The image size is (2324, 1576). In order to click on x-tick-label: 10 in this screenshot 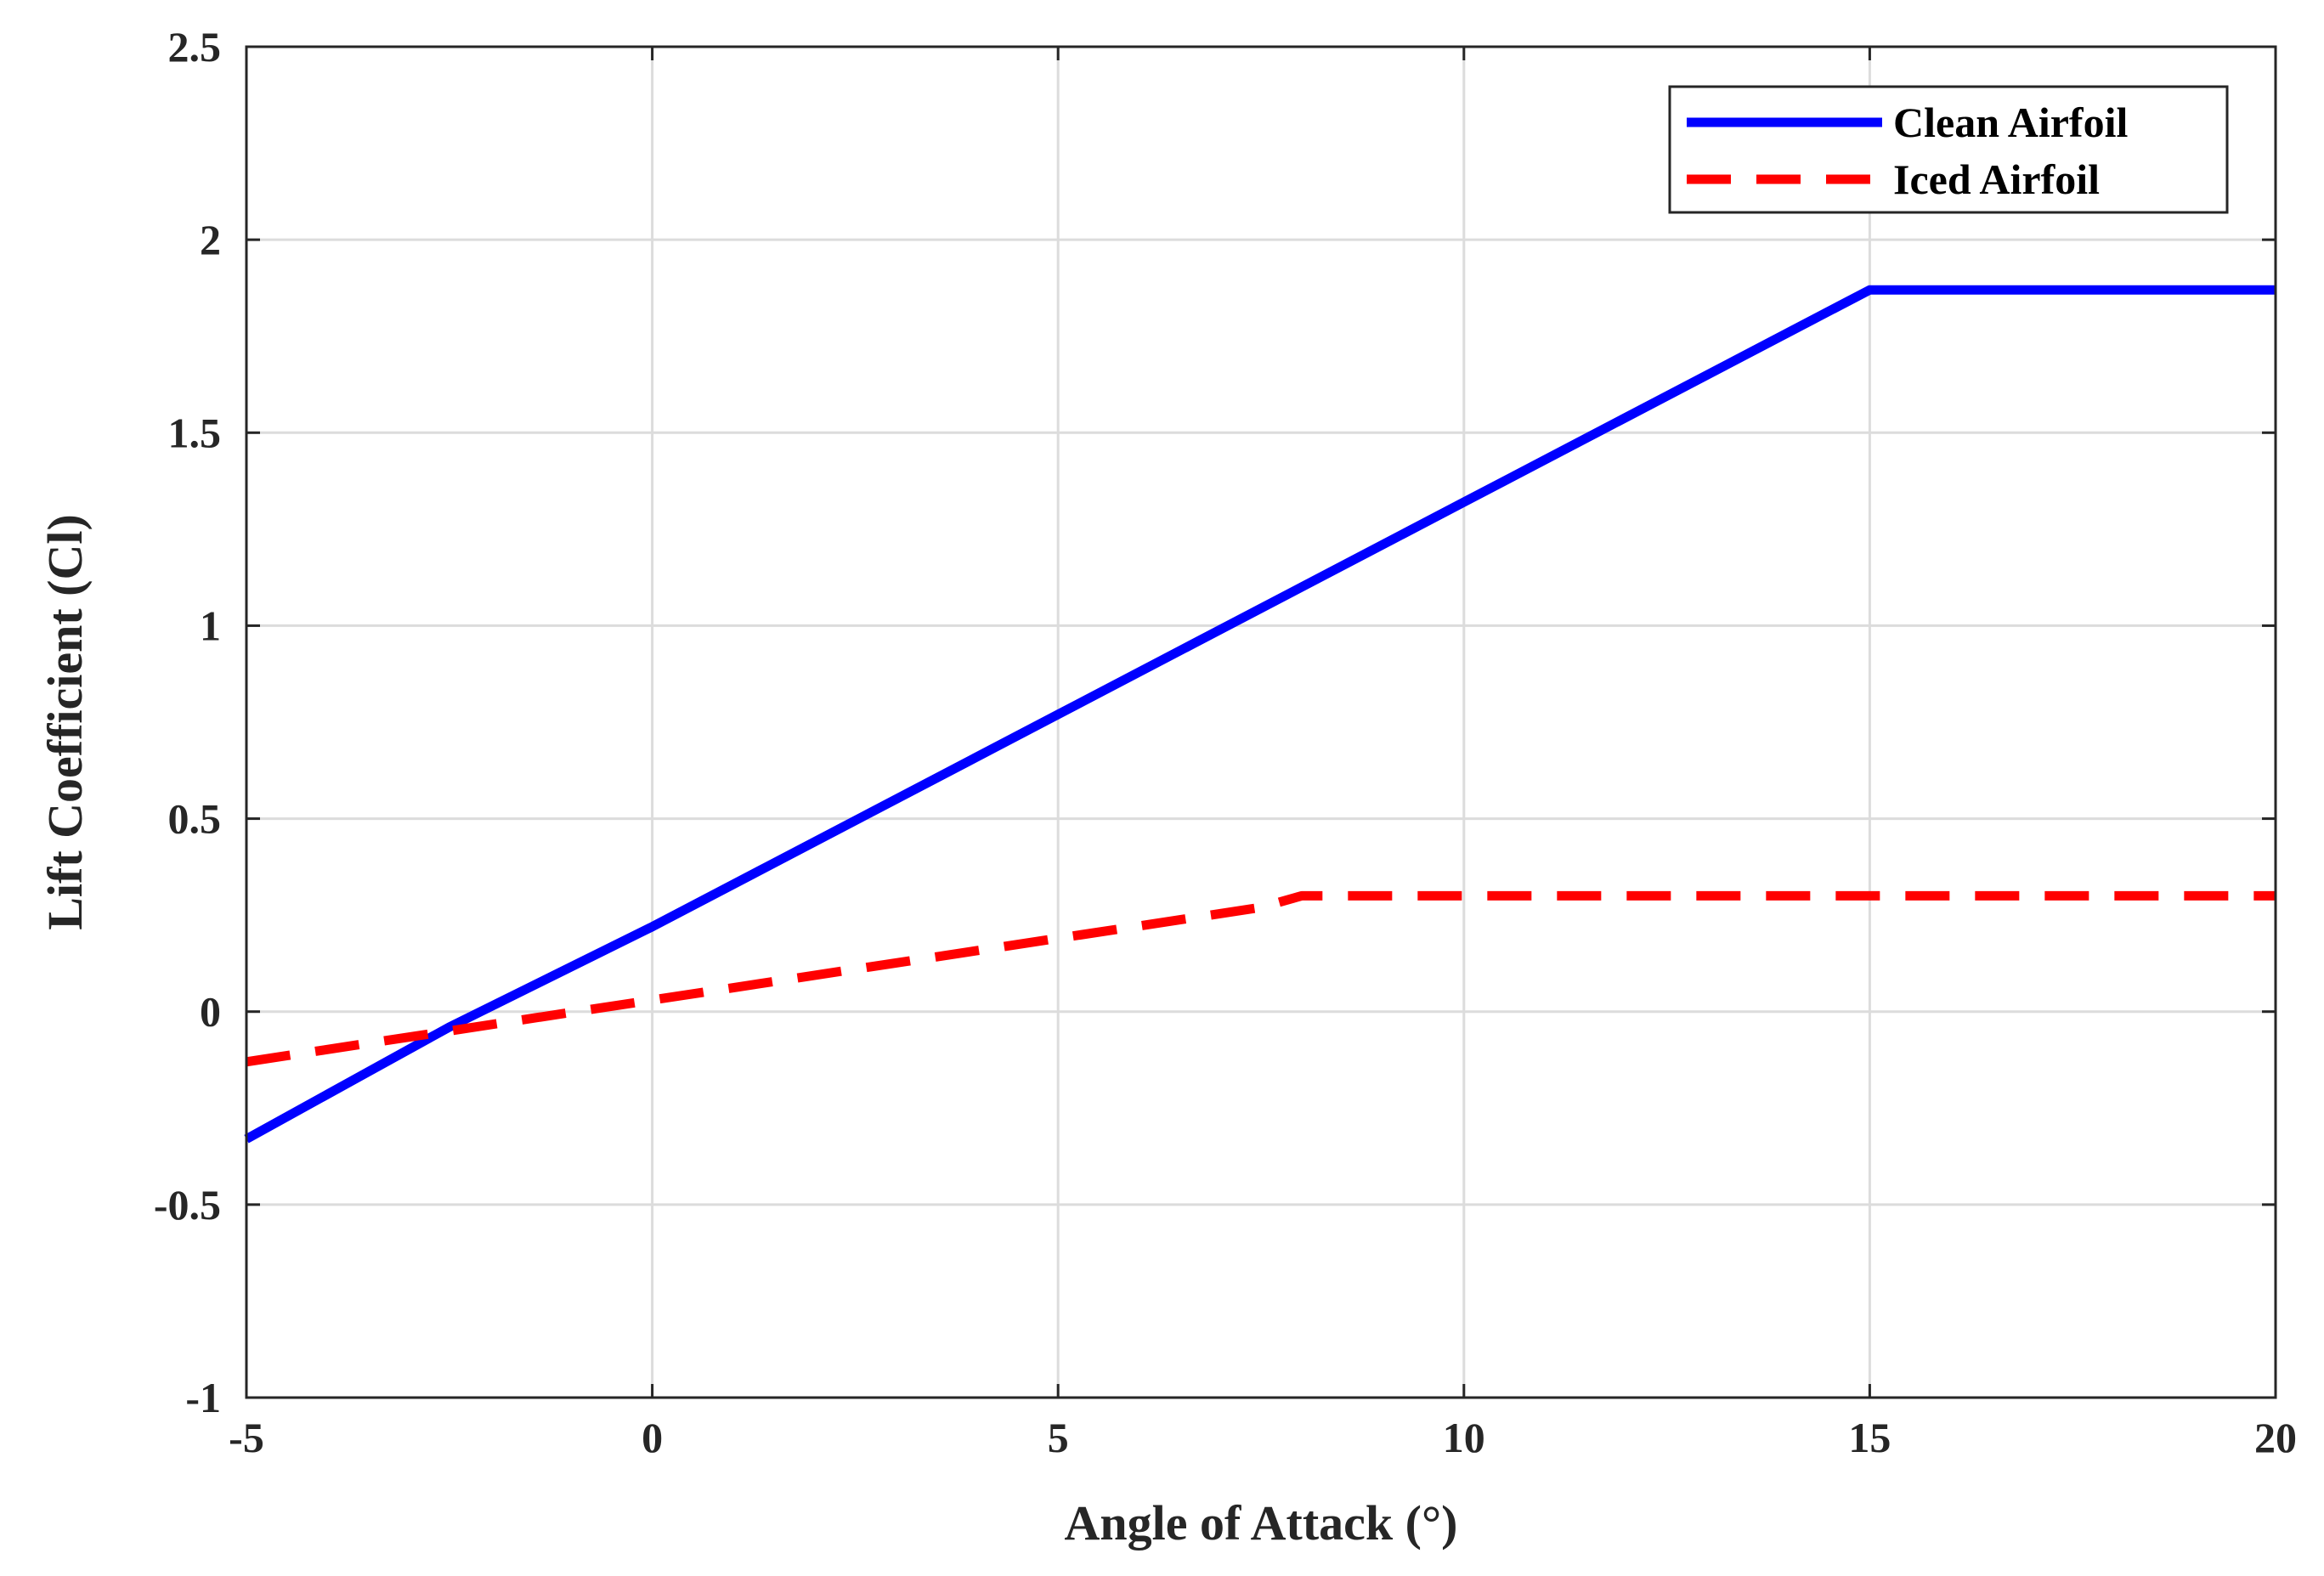, I will do `click(1464, 1437)`.